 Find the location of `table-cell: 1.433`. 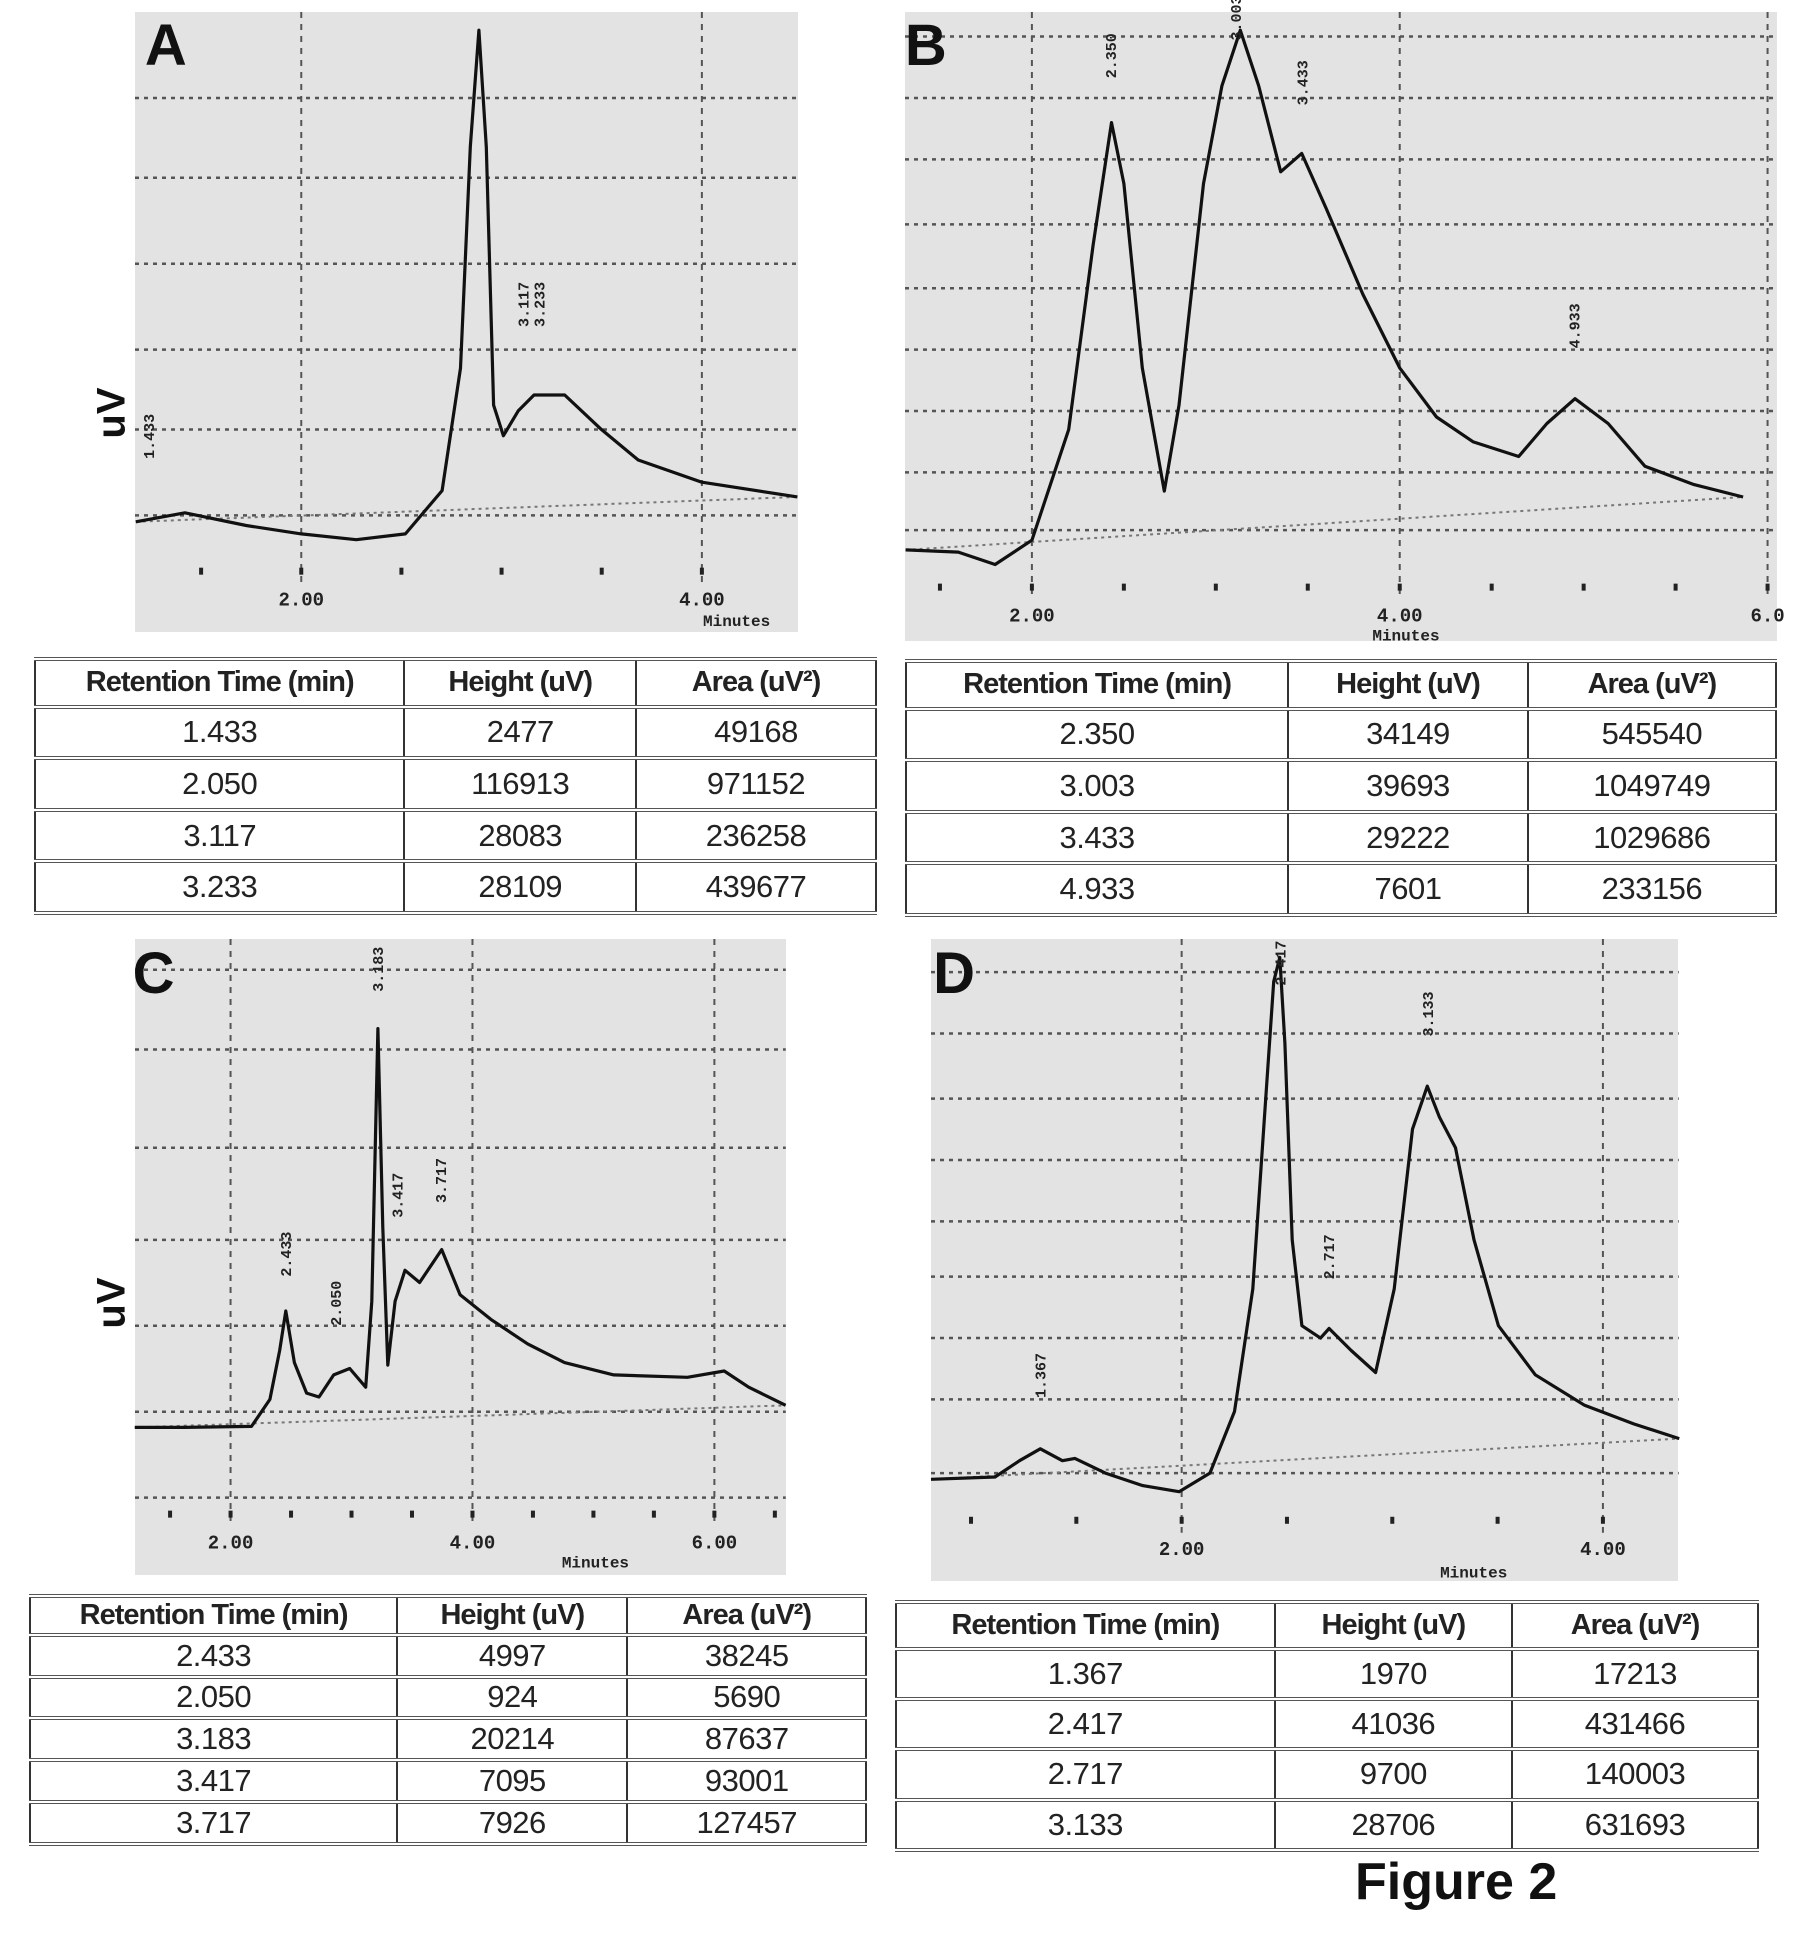

table-cell: 1.433 is located at coordinates (219, 732).